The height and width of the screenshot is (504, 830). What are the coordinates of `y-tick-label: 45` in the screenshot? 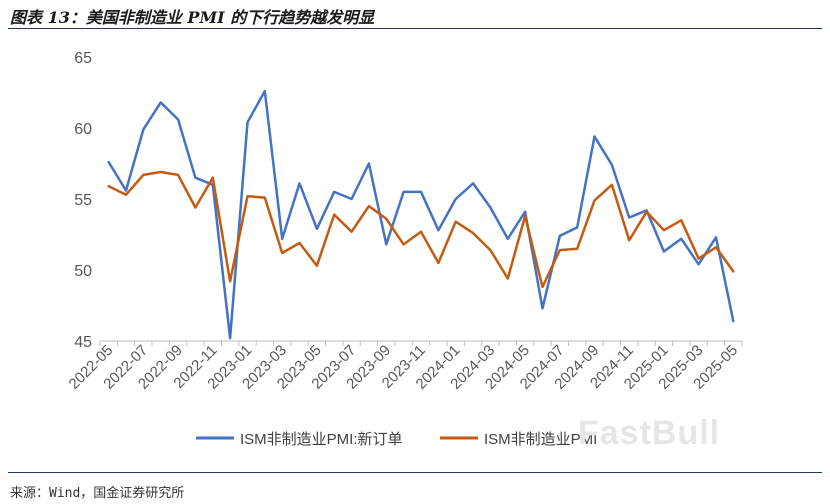 It's located at (83, 342).